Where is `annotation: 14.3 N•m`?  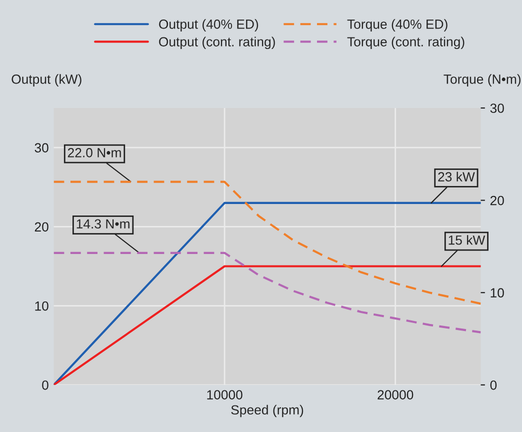 annotation: 14.3 N•m is located at coordinates (103, 224).